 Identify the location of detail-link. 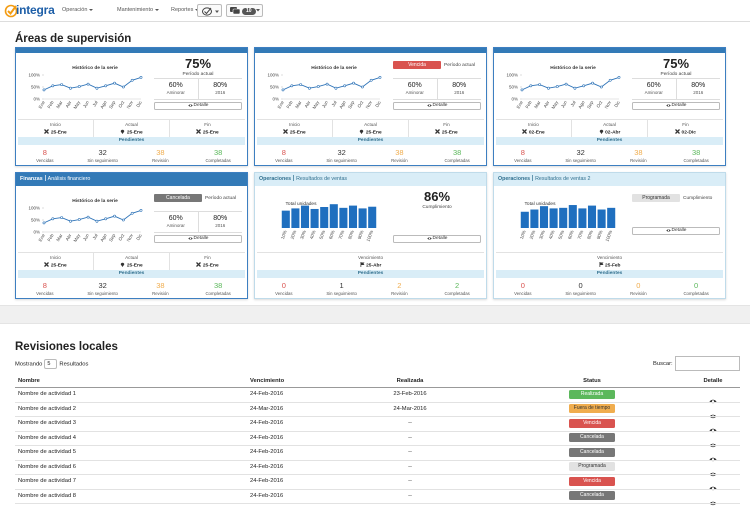
(713, 502).